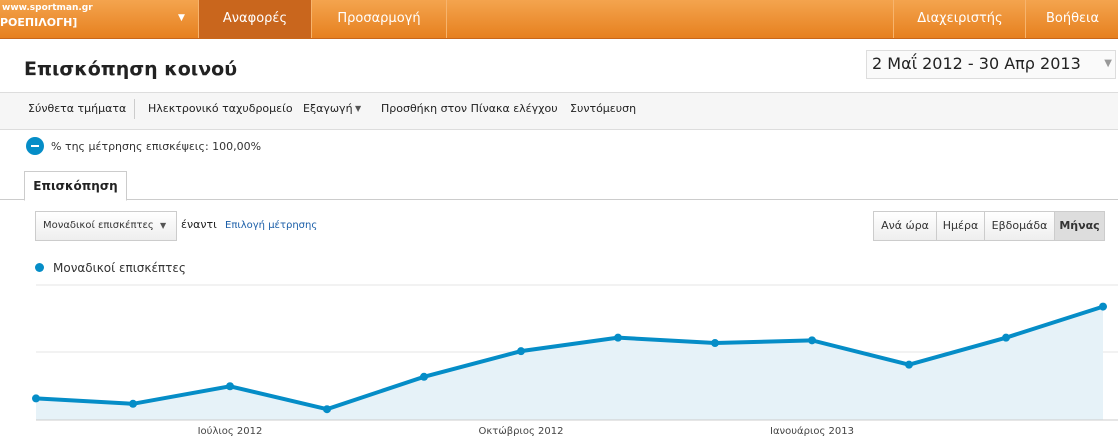 This screenshot has width=1118, height=441. I want to click on nav-tab: Αναφορές, so click(254, 19).